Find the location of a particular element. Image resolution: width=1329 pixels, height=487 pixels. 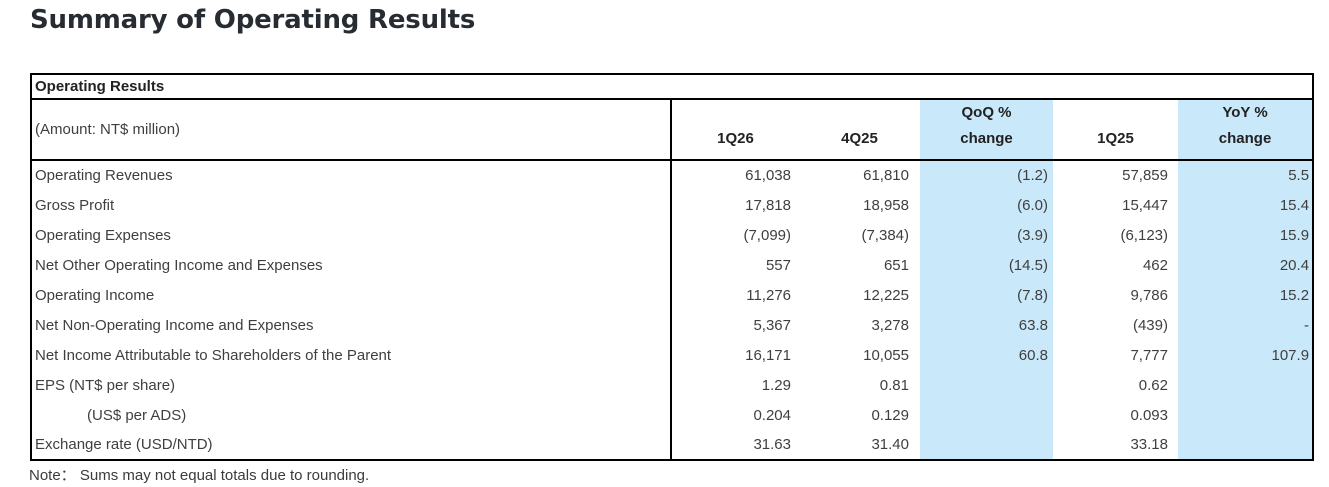

value-1q25: 0.093 is located at coordinates (1149, 415).